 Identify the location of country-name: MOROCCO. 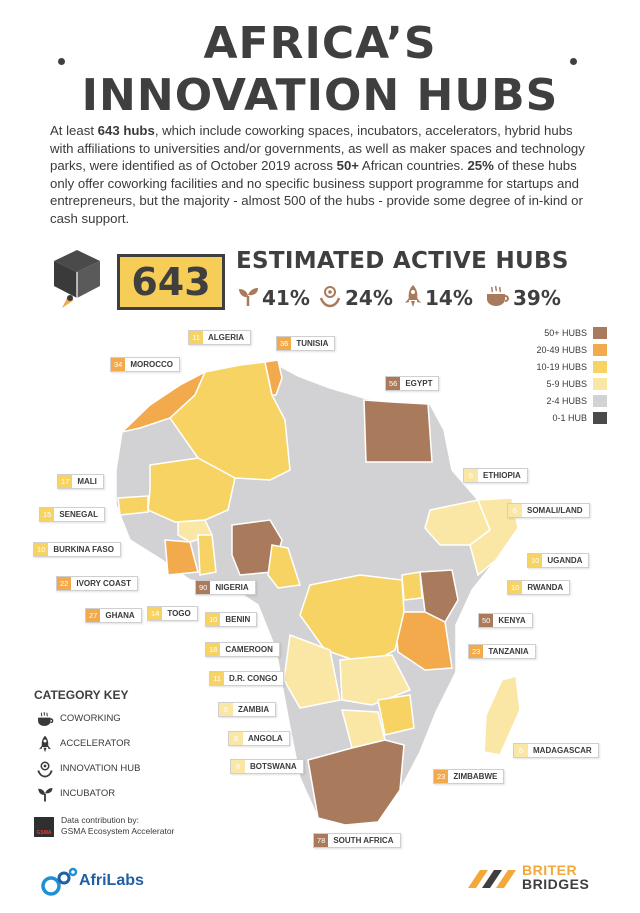
(152, 364).